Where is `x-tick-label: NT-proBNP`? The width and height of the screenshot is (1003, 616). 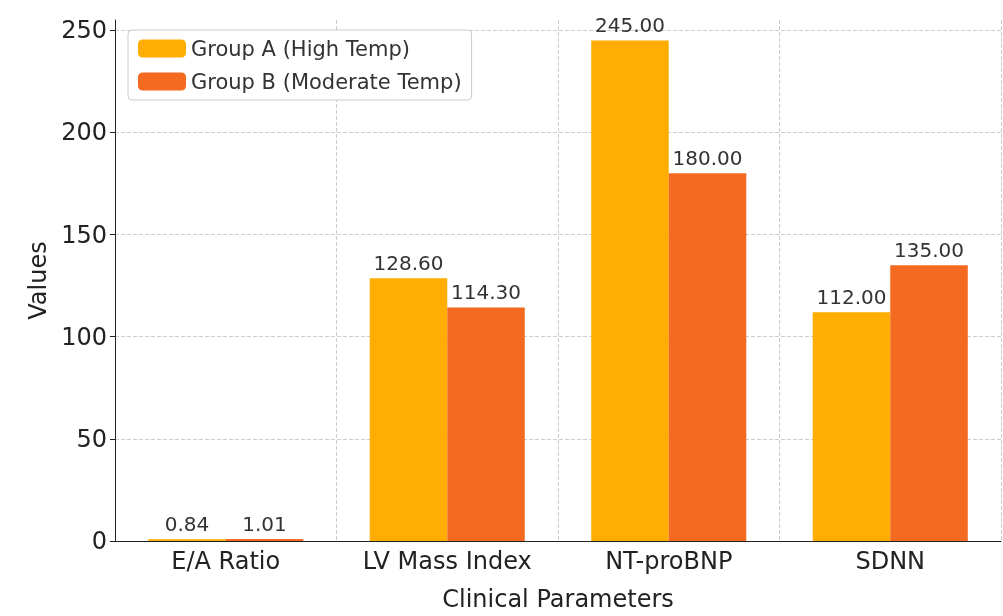
x-tick-label: NT-proBNP is located at coordinates (669, 561).